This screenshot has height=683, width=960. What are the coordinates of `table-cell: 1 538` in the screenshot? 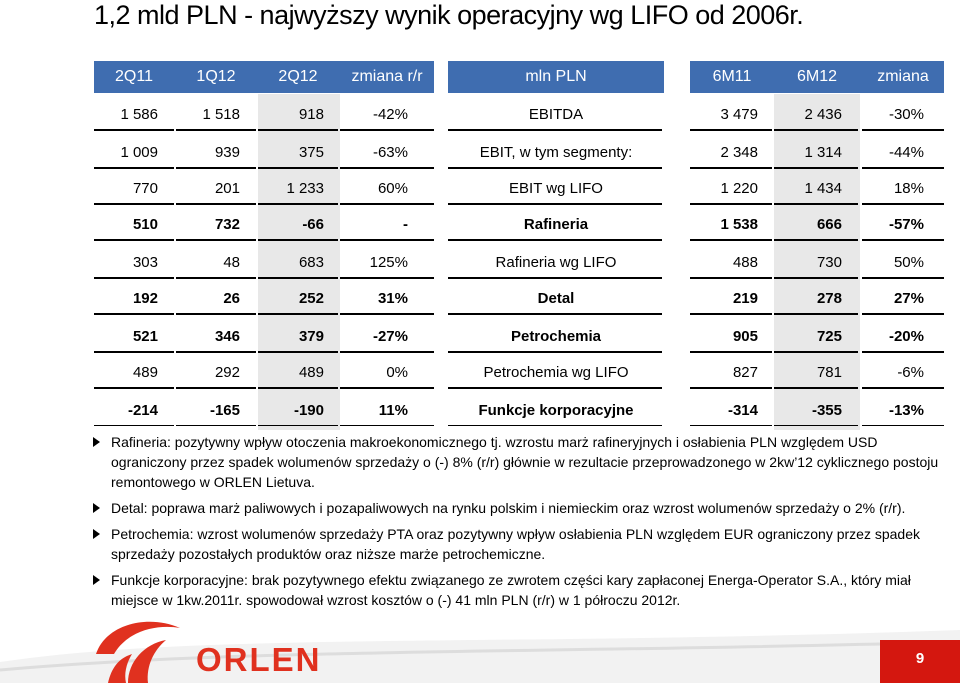 It's located at (739, 224).